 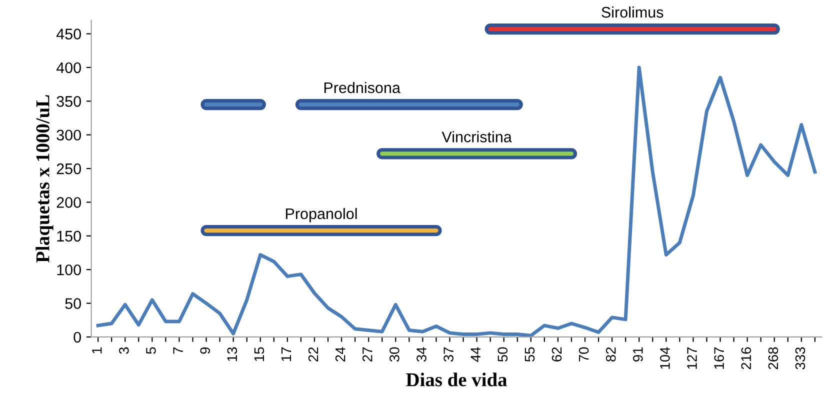 What do you see at coordinates (340, 354) in the screenshot?
I see `x-tick-label: 24` at bounding box center [340, 354].